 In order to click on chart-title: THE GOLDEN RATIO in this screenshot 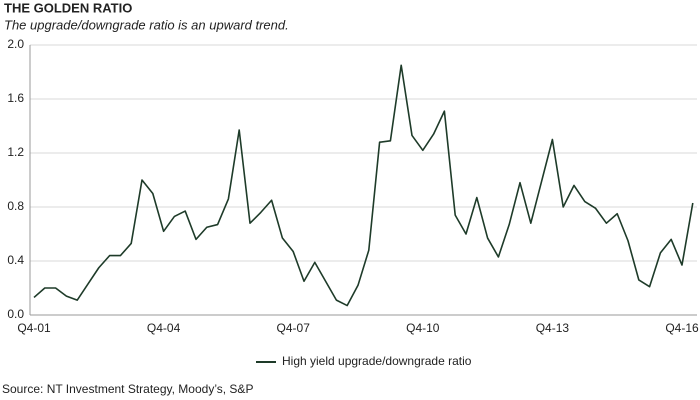, I will do `click(68, 7)`.